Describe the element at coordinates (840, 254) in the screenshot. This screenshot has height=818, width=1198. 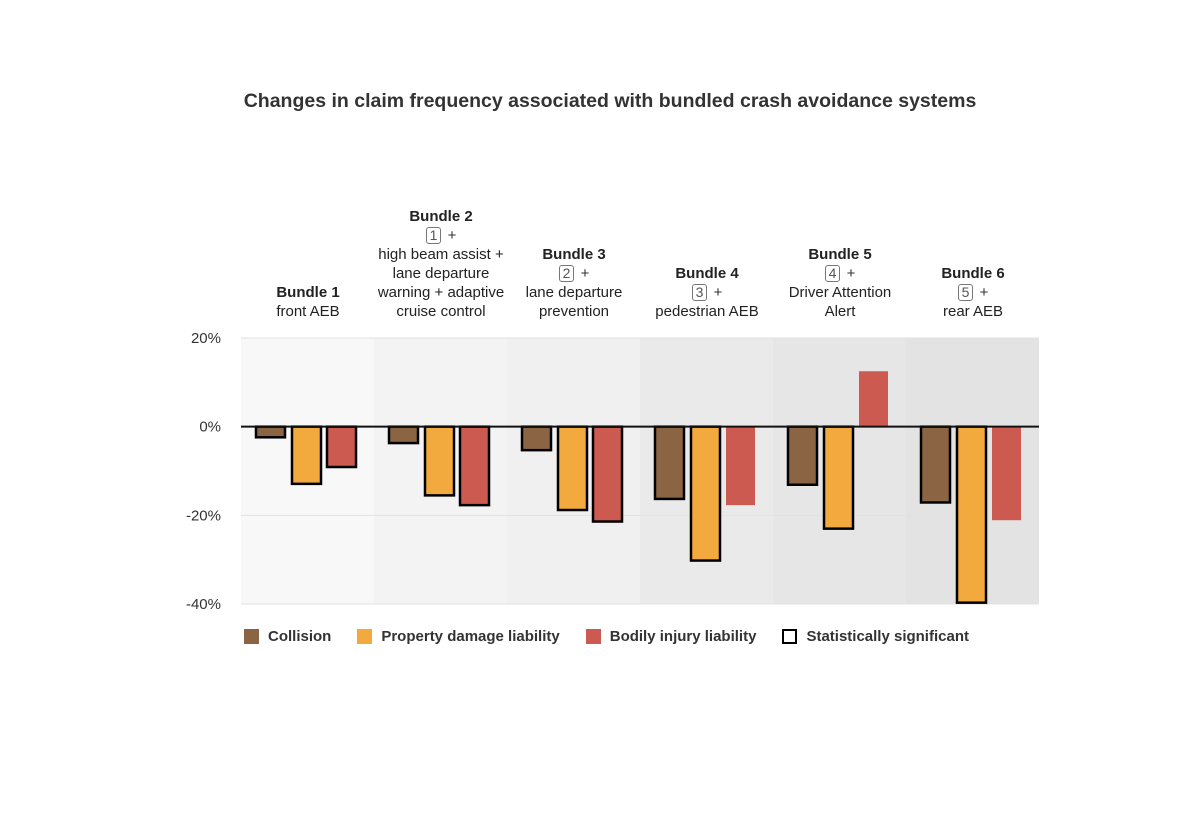
I see `bundle-name: Bundle 5` at that location.